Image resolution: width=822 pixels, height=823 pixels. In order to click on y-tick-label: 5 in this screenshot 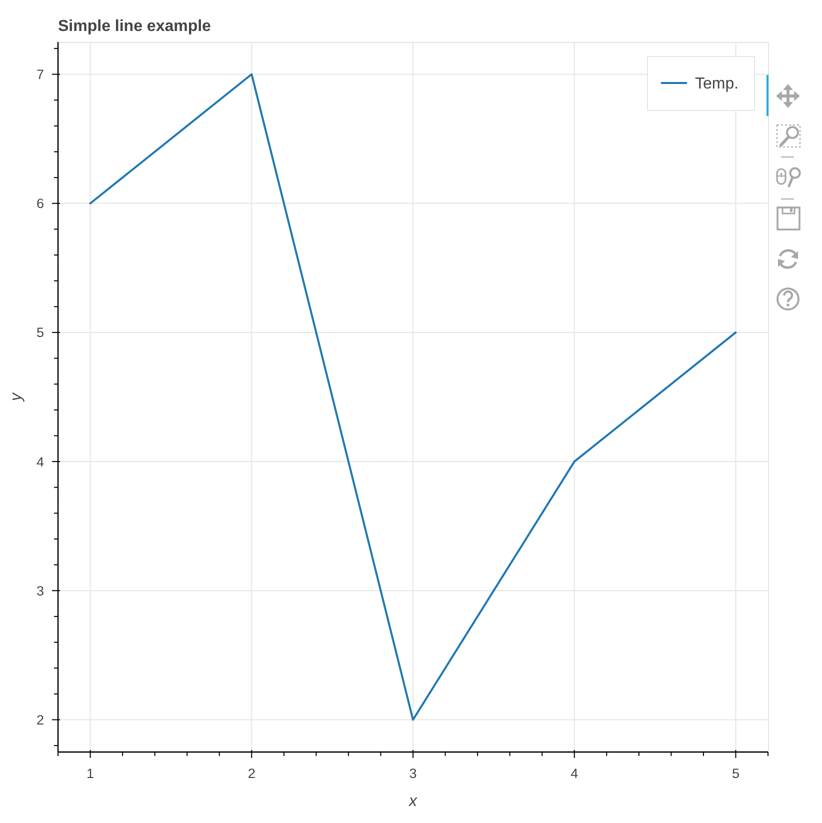, I will do `click(40, 332)`.